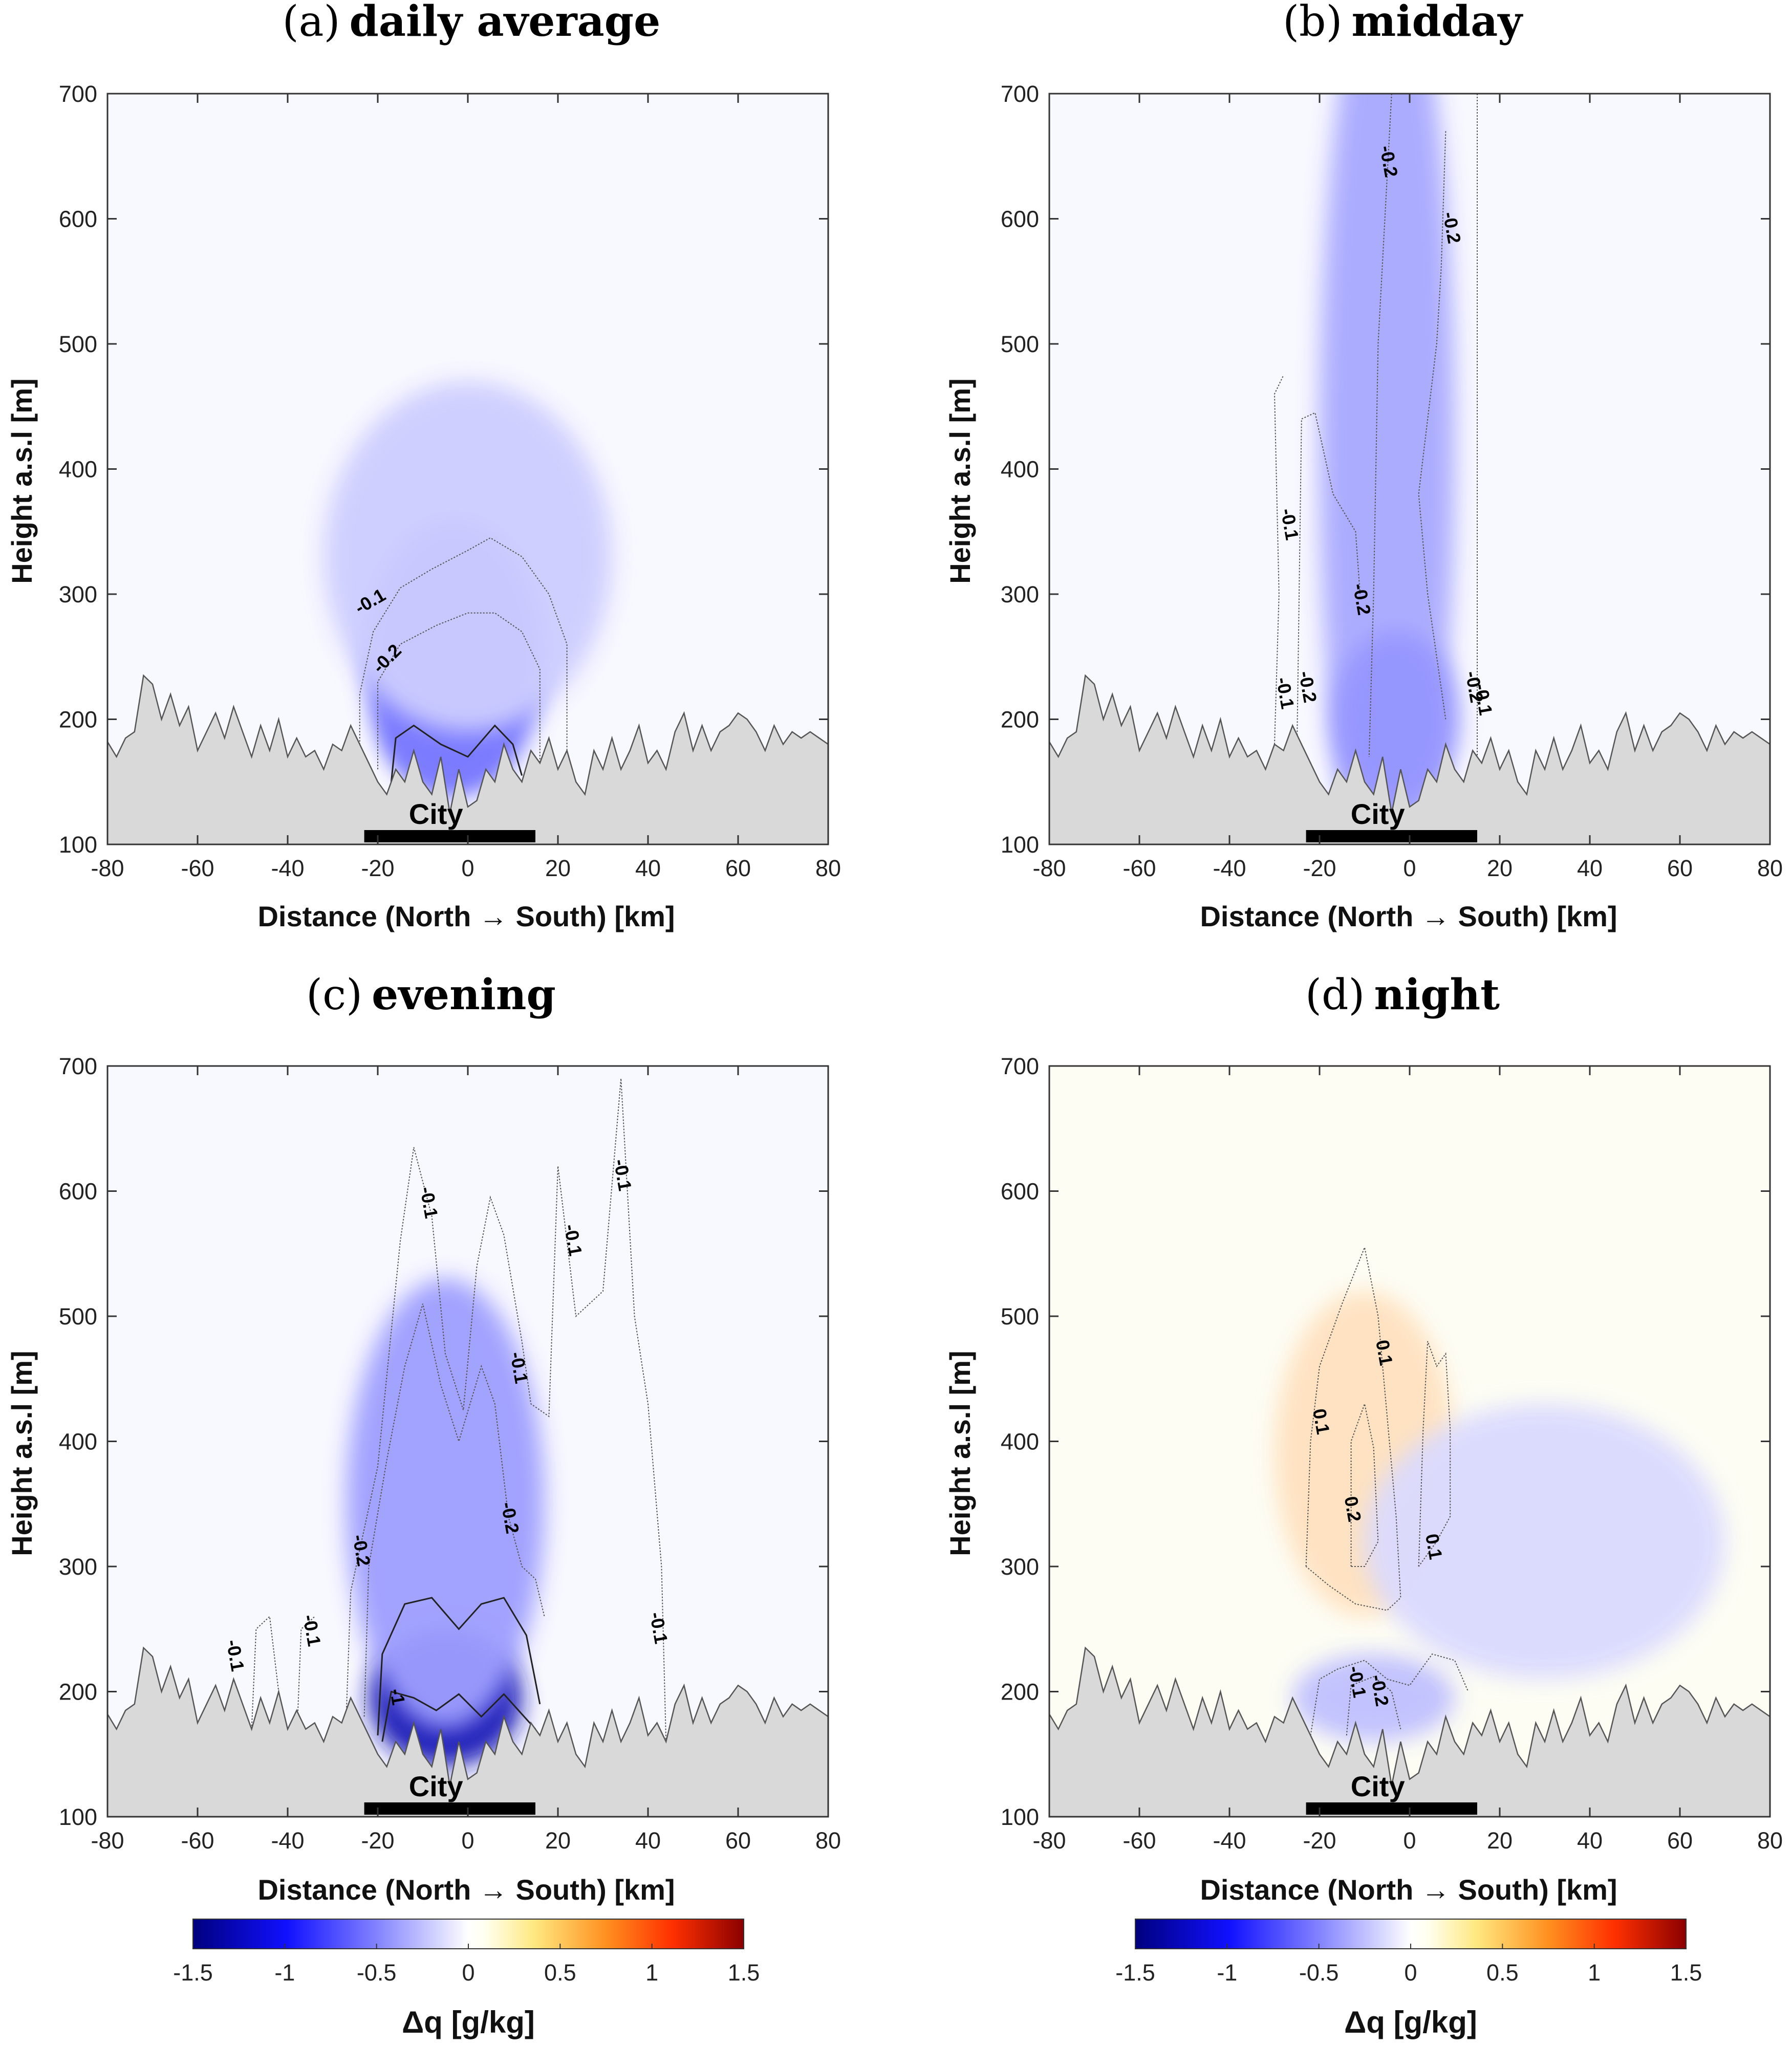  I want to click on panel-d-xlabel: Distance (North → South) [km], so click(1409, 1890).